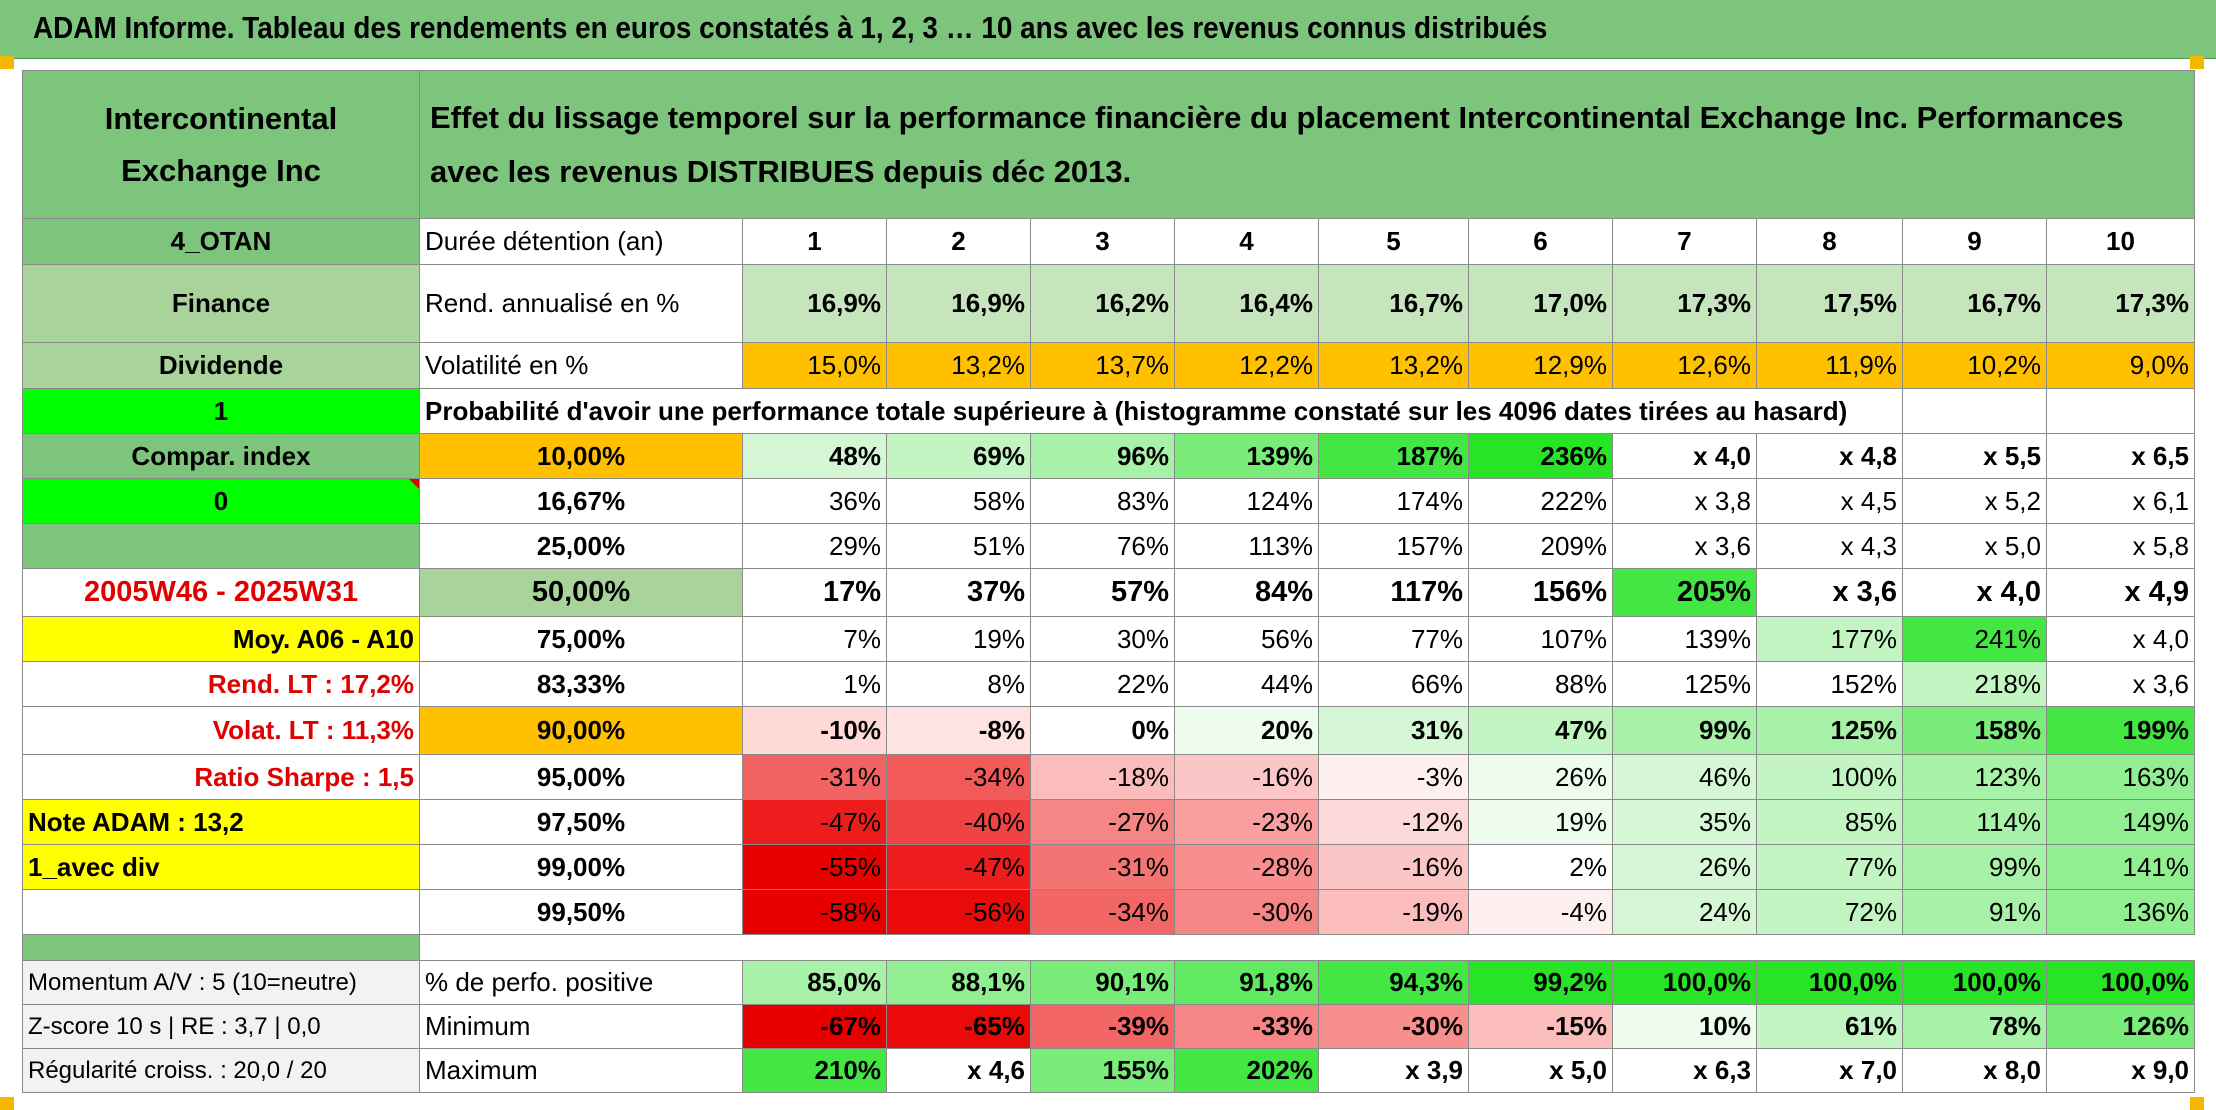 The image size is (2216, 1110). Describe the element at coordinates (221, 1026) in the screenshot. I see `zscore-label: Z-score 10 s | RE : 3,7 | 0,0` at that location.